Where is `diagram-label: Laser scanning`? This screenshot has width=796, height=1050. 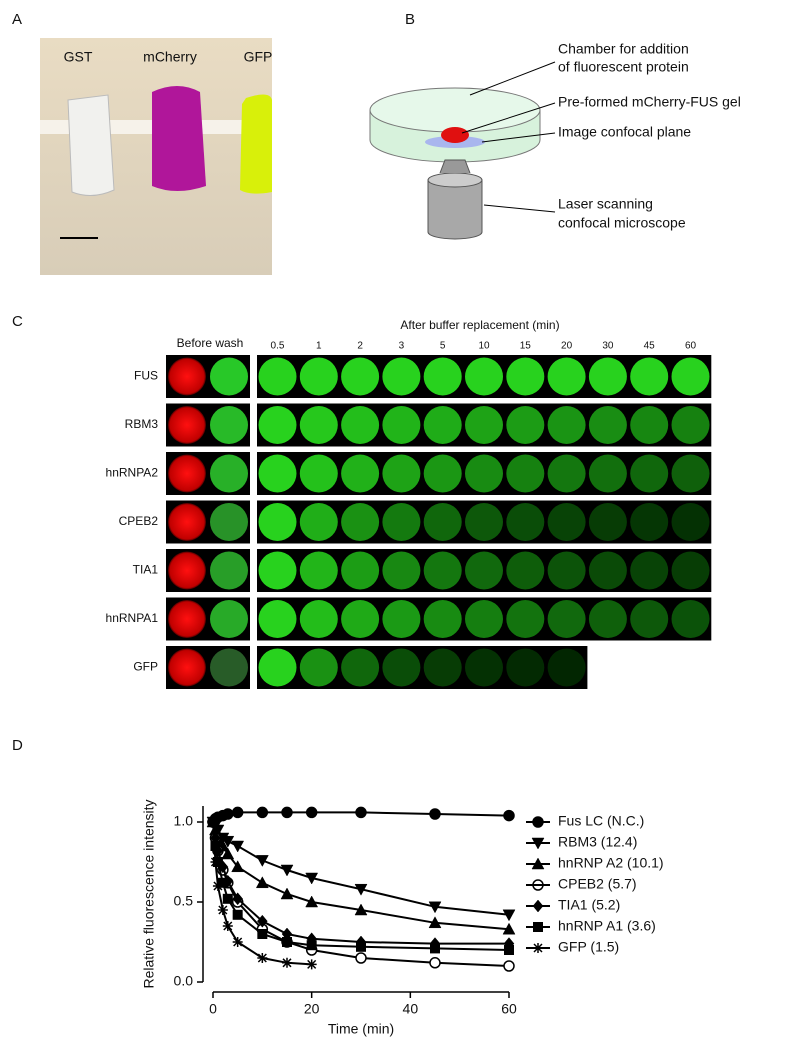
diagram-label: Laser scanning is located at coordinates (605, 204).